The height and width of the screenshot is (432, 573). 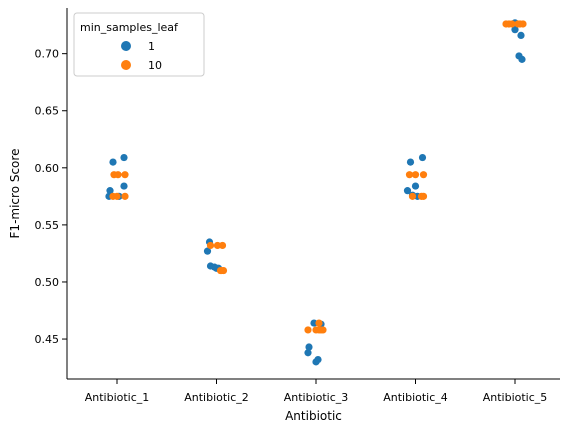 What do you see at coordinates (151, 46) in the screenshot?
I see `legend-label: 1` at bounding box center [151, 46].